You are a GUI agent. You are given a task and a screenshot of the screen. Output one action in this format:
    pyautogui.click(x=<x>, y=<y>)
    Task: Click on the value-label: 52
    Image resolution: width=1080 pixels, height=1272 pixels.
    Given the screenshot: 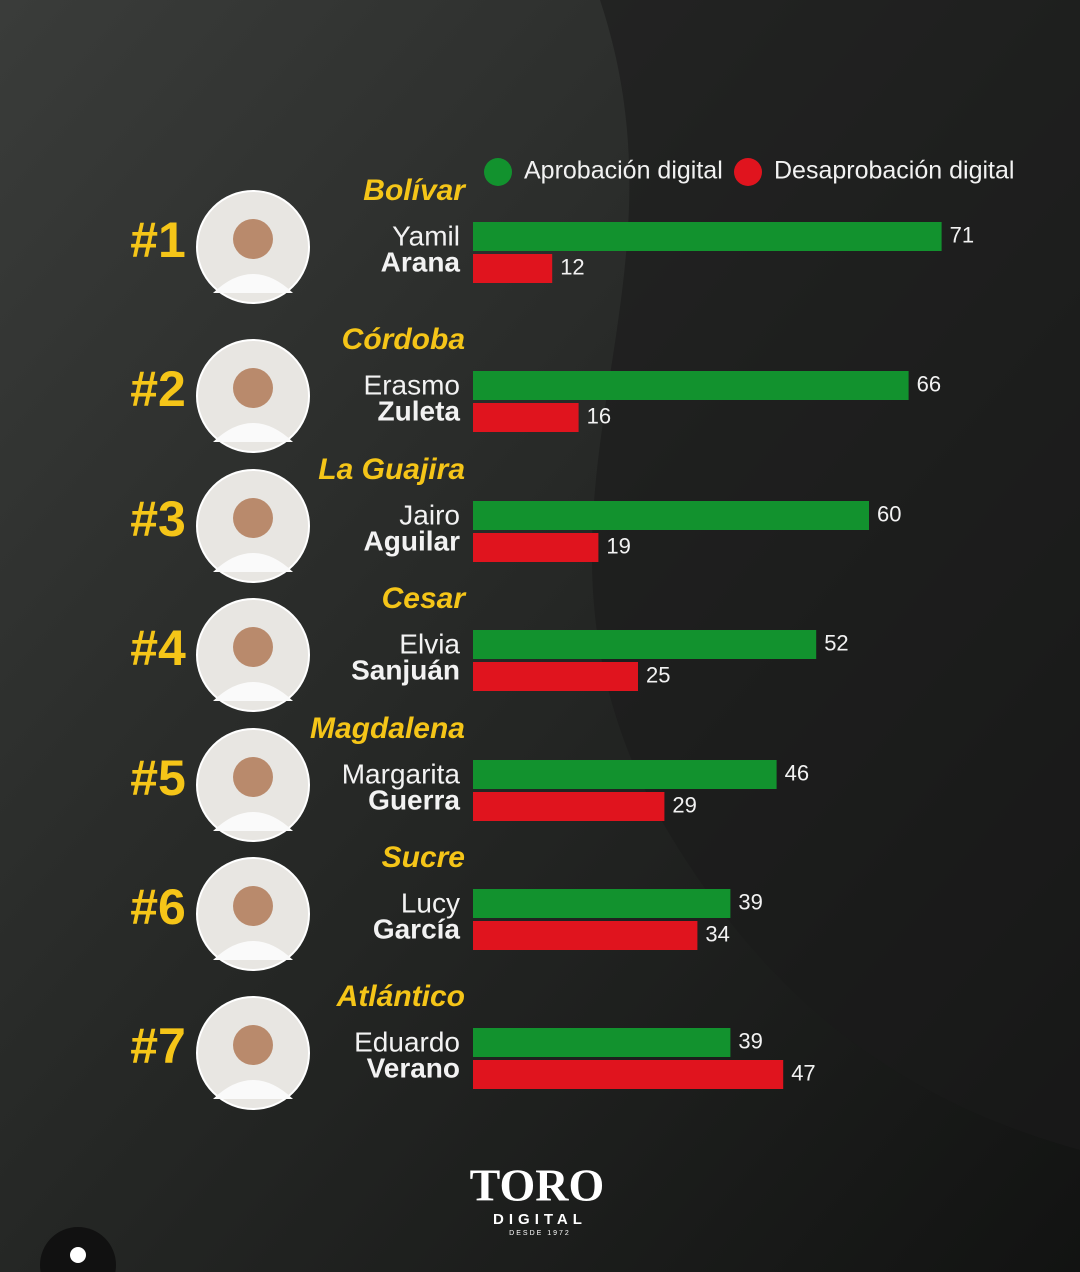 What is the action you would take?
    pyautogui.click(x=836, y=642)
    